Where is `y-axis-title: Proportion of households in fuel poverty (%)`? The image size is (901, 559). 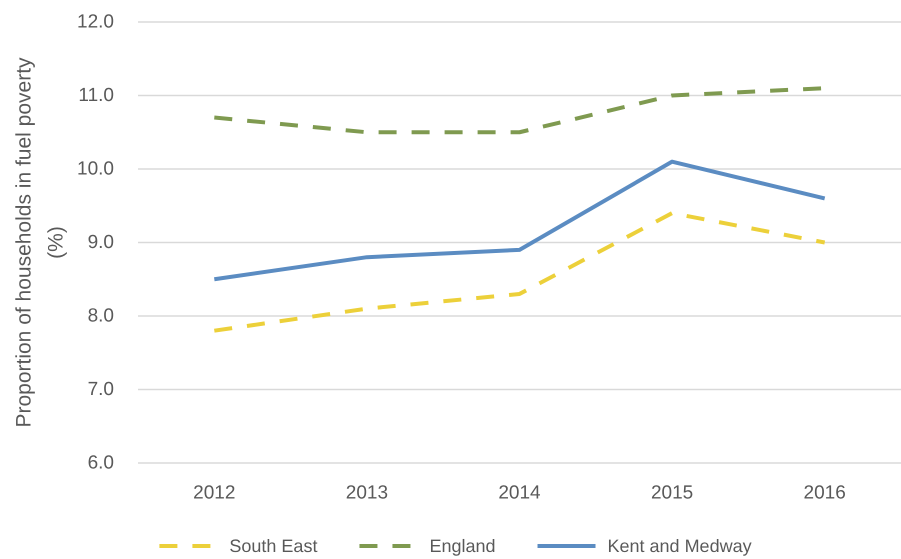
y-axis-title: Proportion of households in fuel poverty (%) is located at coordinates (40, 242).